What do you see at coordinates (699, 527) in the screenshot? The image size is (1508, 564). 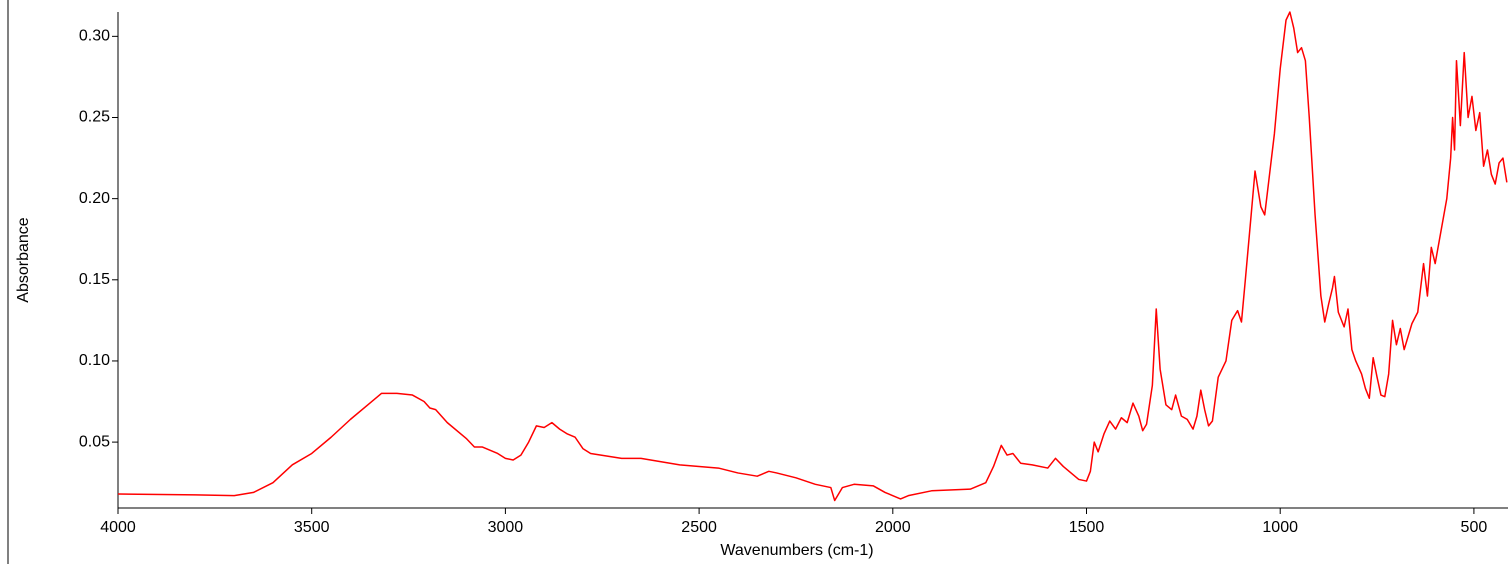 I see `x-tick-label: 2500` at bounding box center [699, 527].